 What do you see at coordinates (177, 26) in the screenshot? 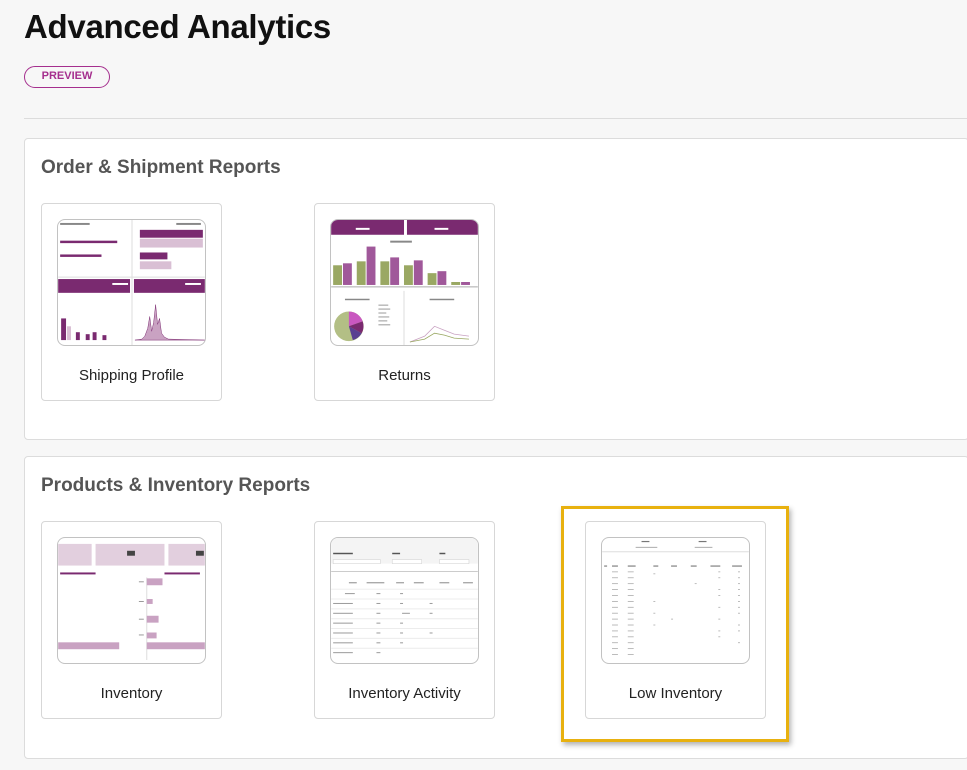
I see `page-title: Advanced Analytics` at bounding box center [177, 26].